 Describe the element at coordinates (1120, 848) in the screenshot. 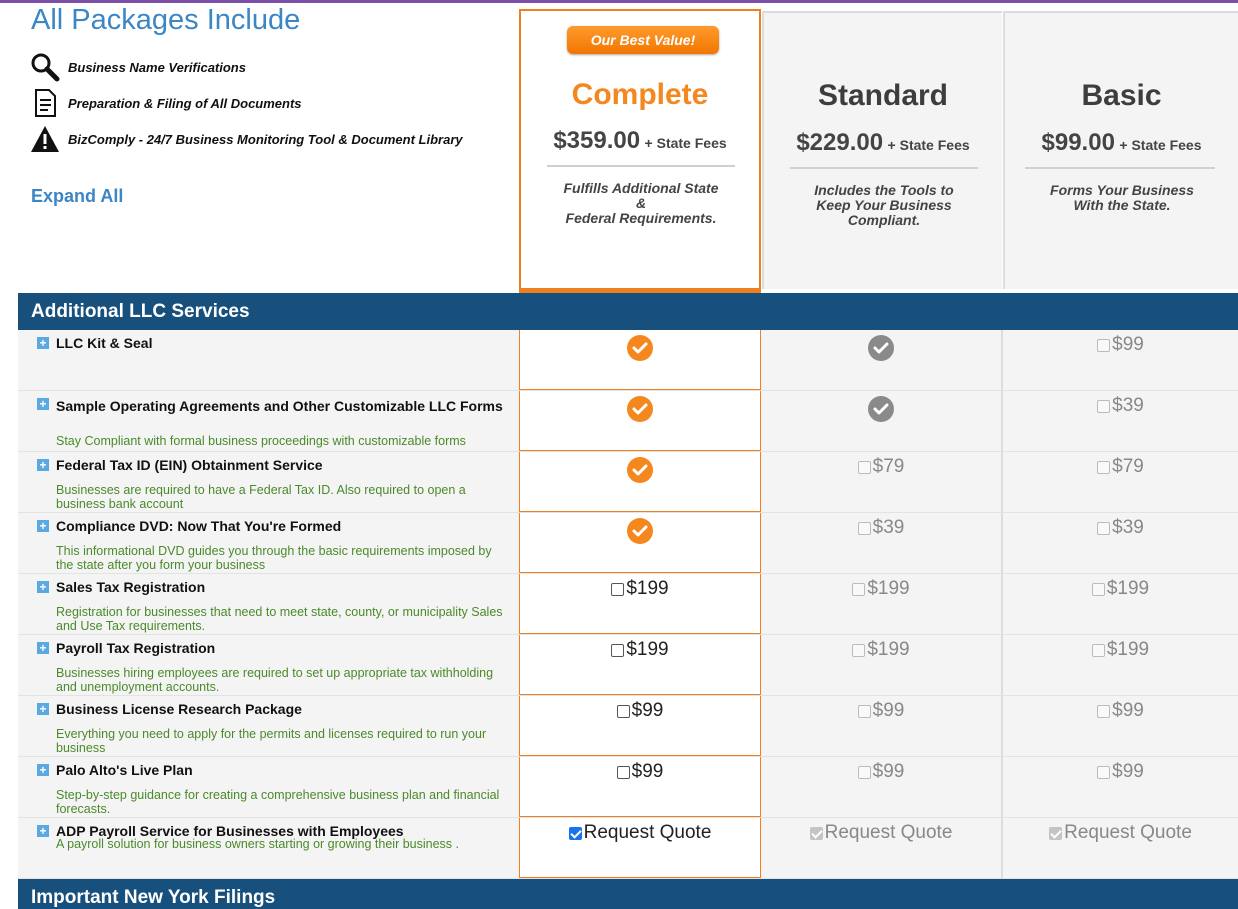

I see `basic-cell: Request Quote` at that location.